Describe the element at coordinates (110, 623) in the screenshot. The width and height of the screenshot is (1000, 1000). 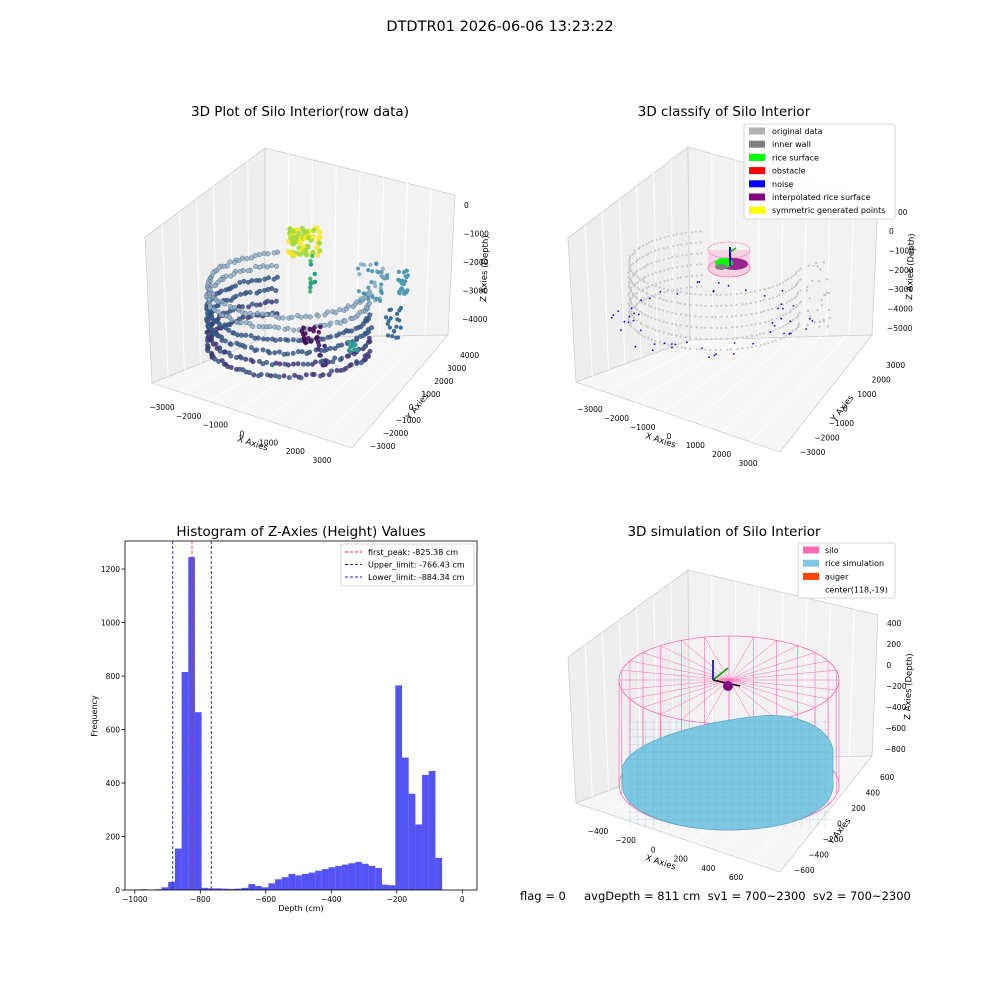
I see `y-tick-label: 1000` at that location.